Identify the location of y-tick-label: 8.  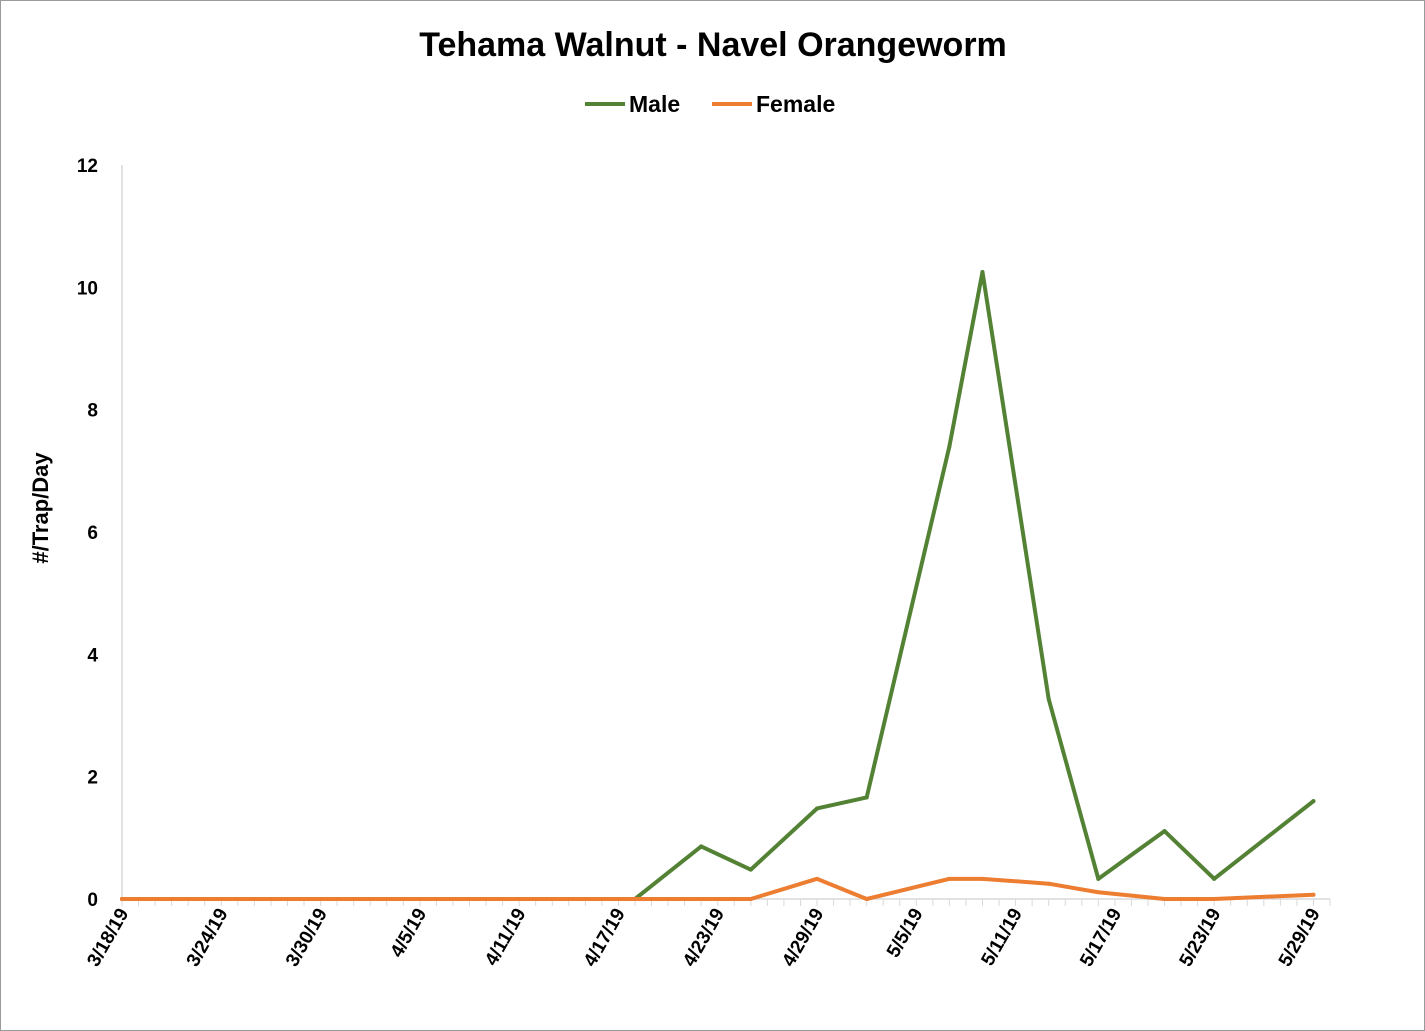
(92, 411).